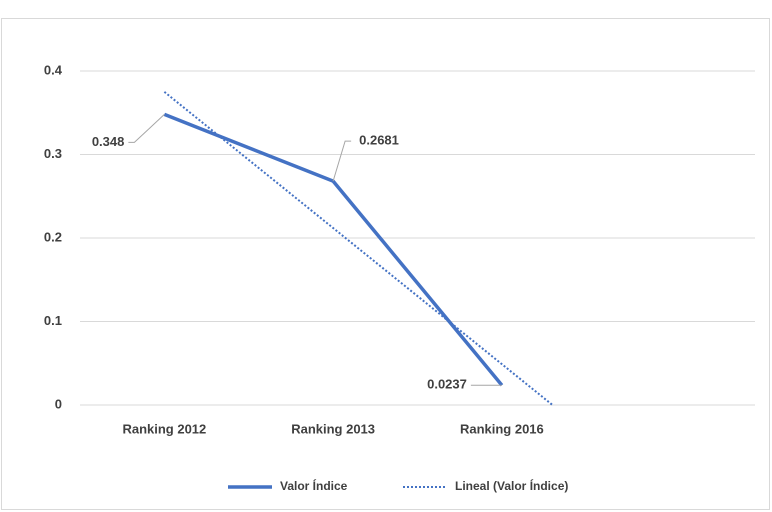  Describe the element at coordinates (379, 140) in the screenshot. I see `data-label: 0.2681` at that location.